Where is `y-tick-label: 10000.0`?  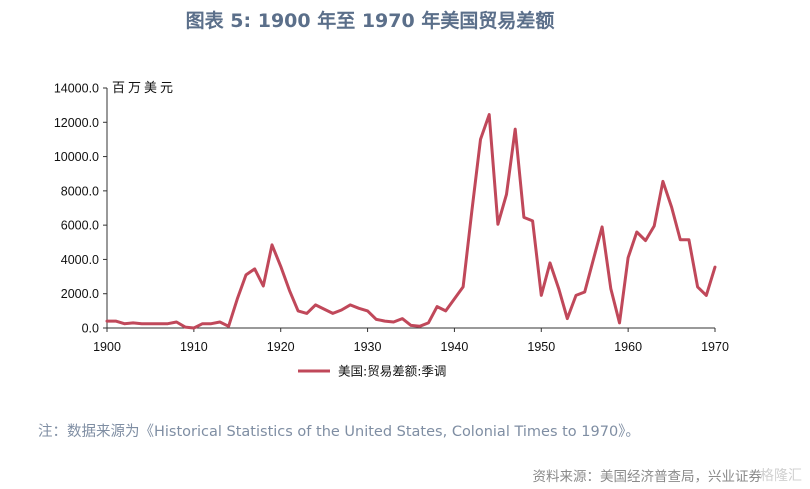
y-tick-label: 10000.0 is located at coordinates (76, 157).